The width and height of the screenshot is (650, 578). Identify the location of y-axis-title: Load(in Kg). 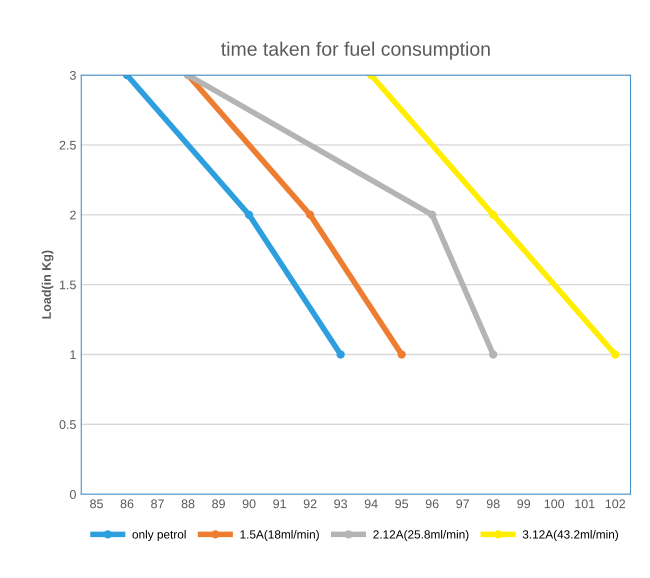
(48, 284).